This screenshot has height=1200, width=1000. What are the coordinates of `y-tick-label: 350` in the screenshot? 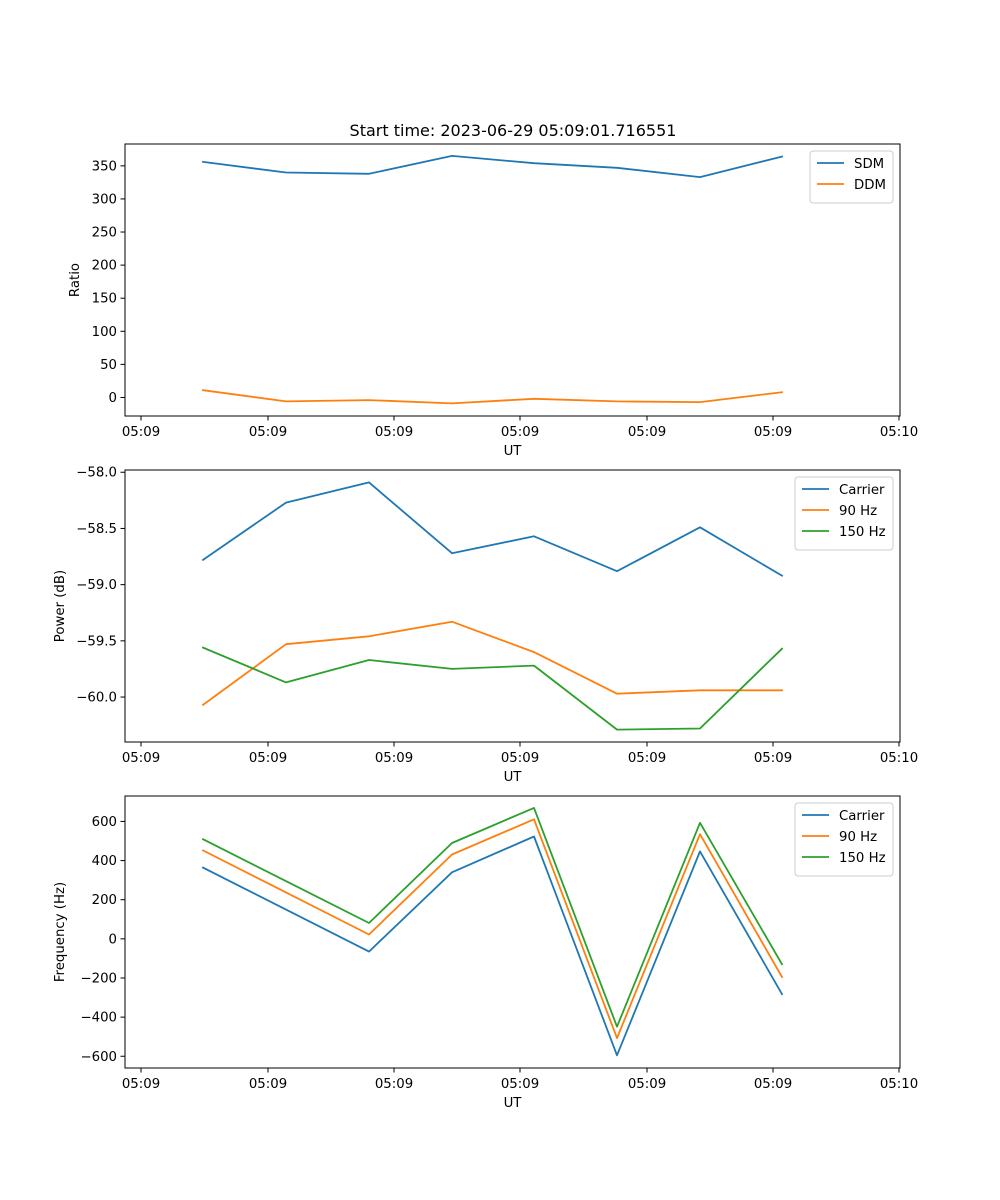 It's located at (104, 166).